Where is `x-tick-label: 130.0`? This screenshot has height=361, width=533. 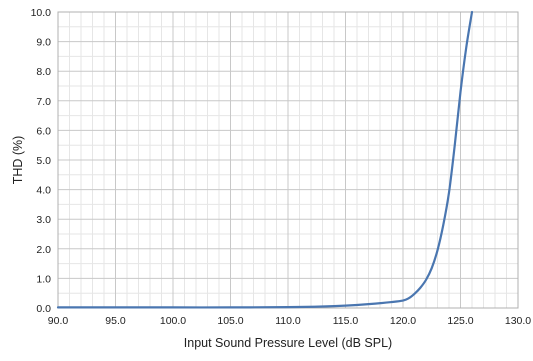 x-tick-label: 130.0 is located at coordinates (518, 321).